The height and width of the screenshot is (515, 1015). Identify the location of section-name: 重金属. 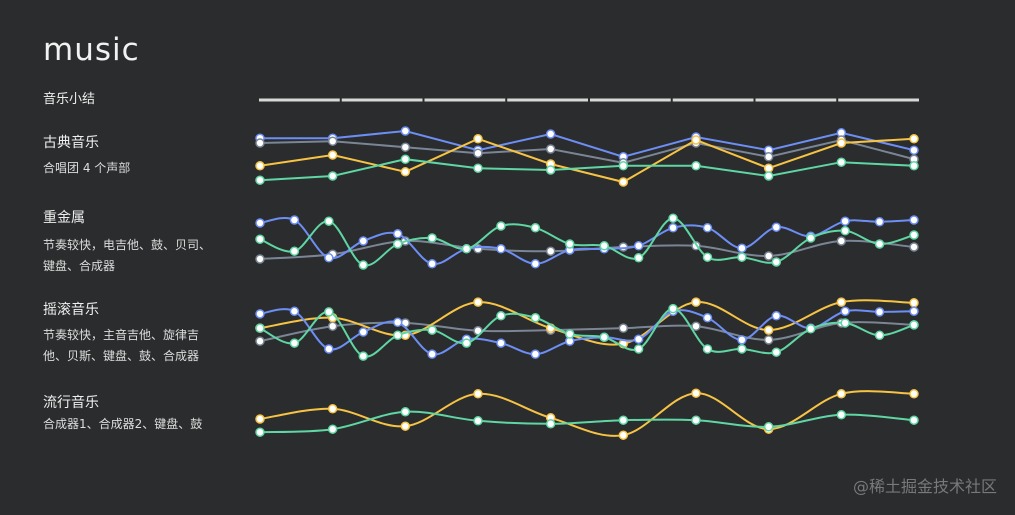
(64, 218).